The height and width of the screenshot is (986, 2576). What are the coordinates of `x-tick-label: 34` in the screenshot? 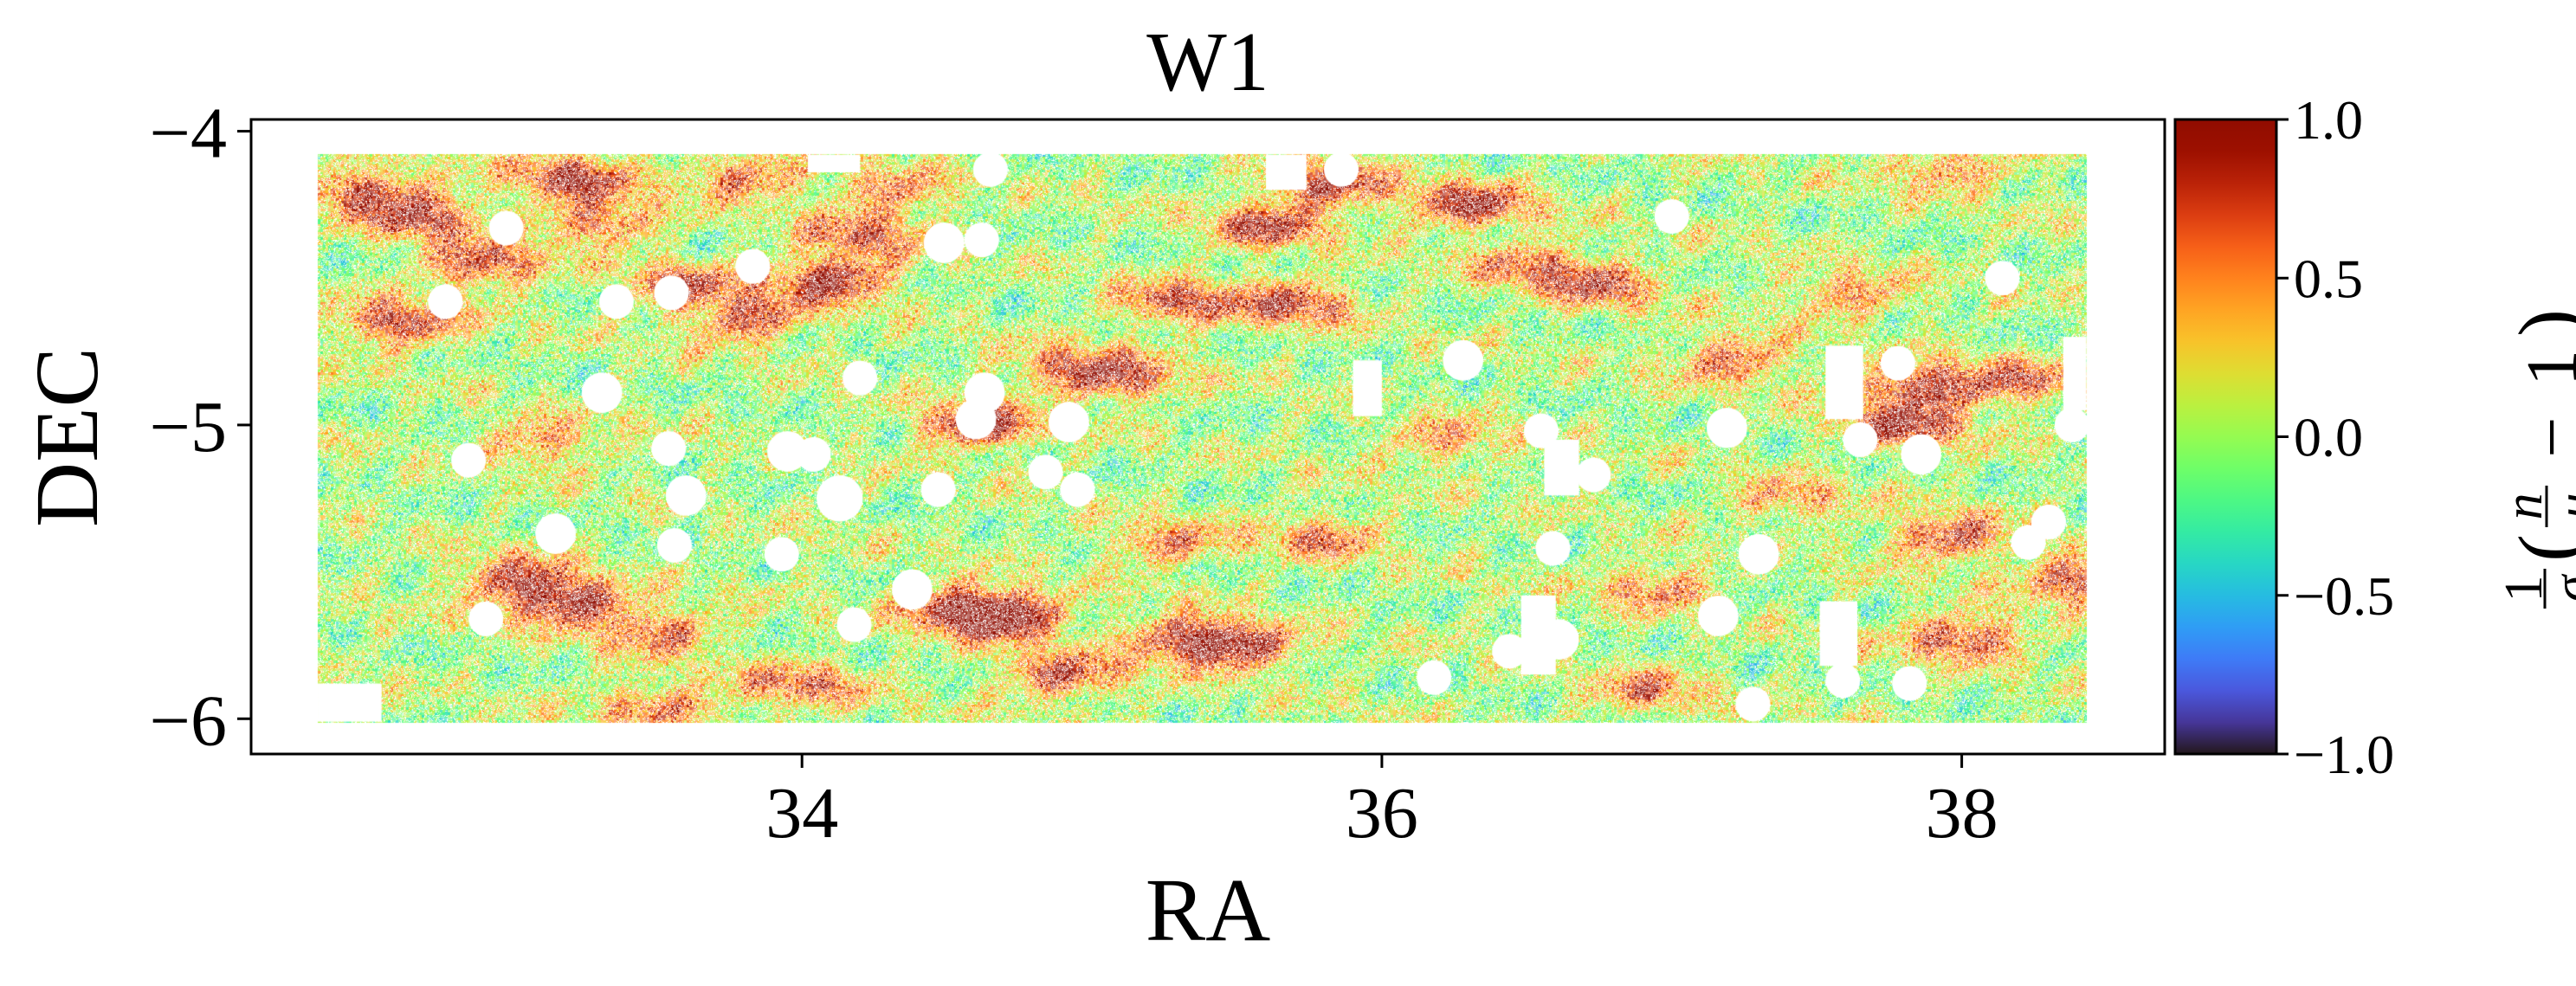 It's located at (801, 813).